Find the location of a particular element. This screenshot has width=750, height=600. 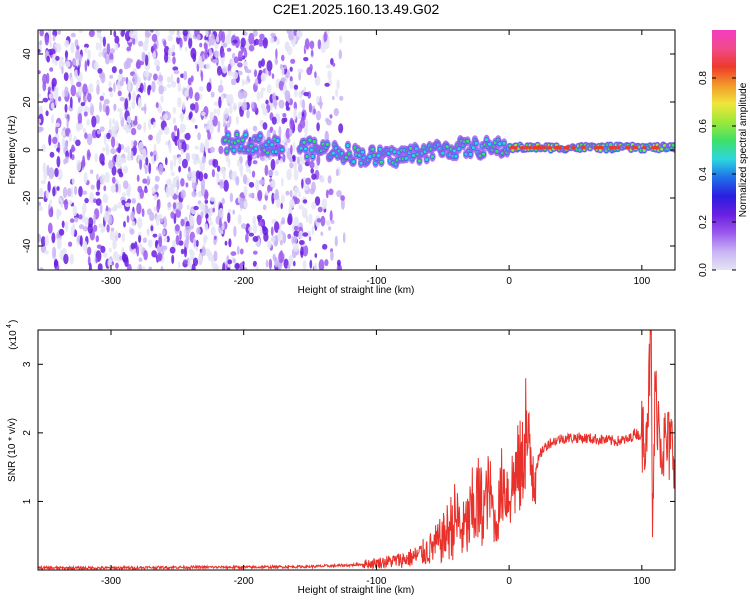

y-tick-label: 0 is located at coordinates (27, 150).